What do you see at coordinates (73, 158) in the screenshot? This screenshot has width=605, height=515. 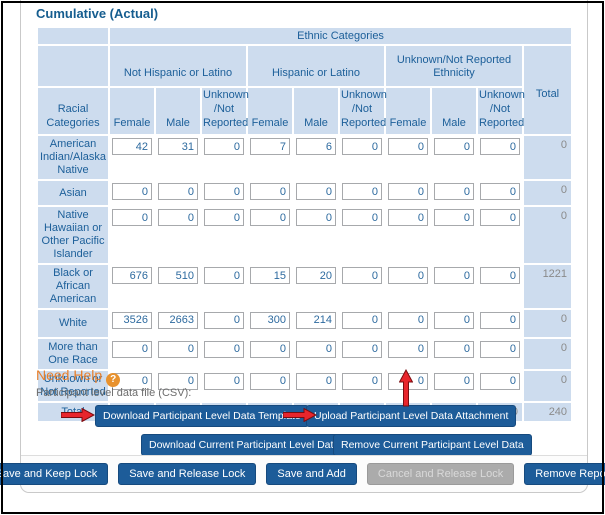 I see `row-label: American Indian/Alaska Native` at bounding box center [73, 158].